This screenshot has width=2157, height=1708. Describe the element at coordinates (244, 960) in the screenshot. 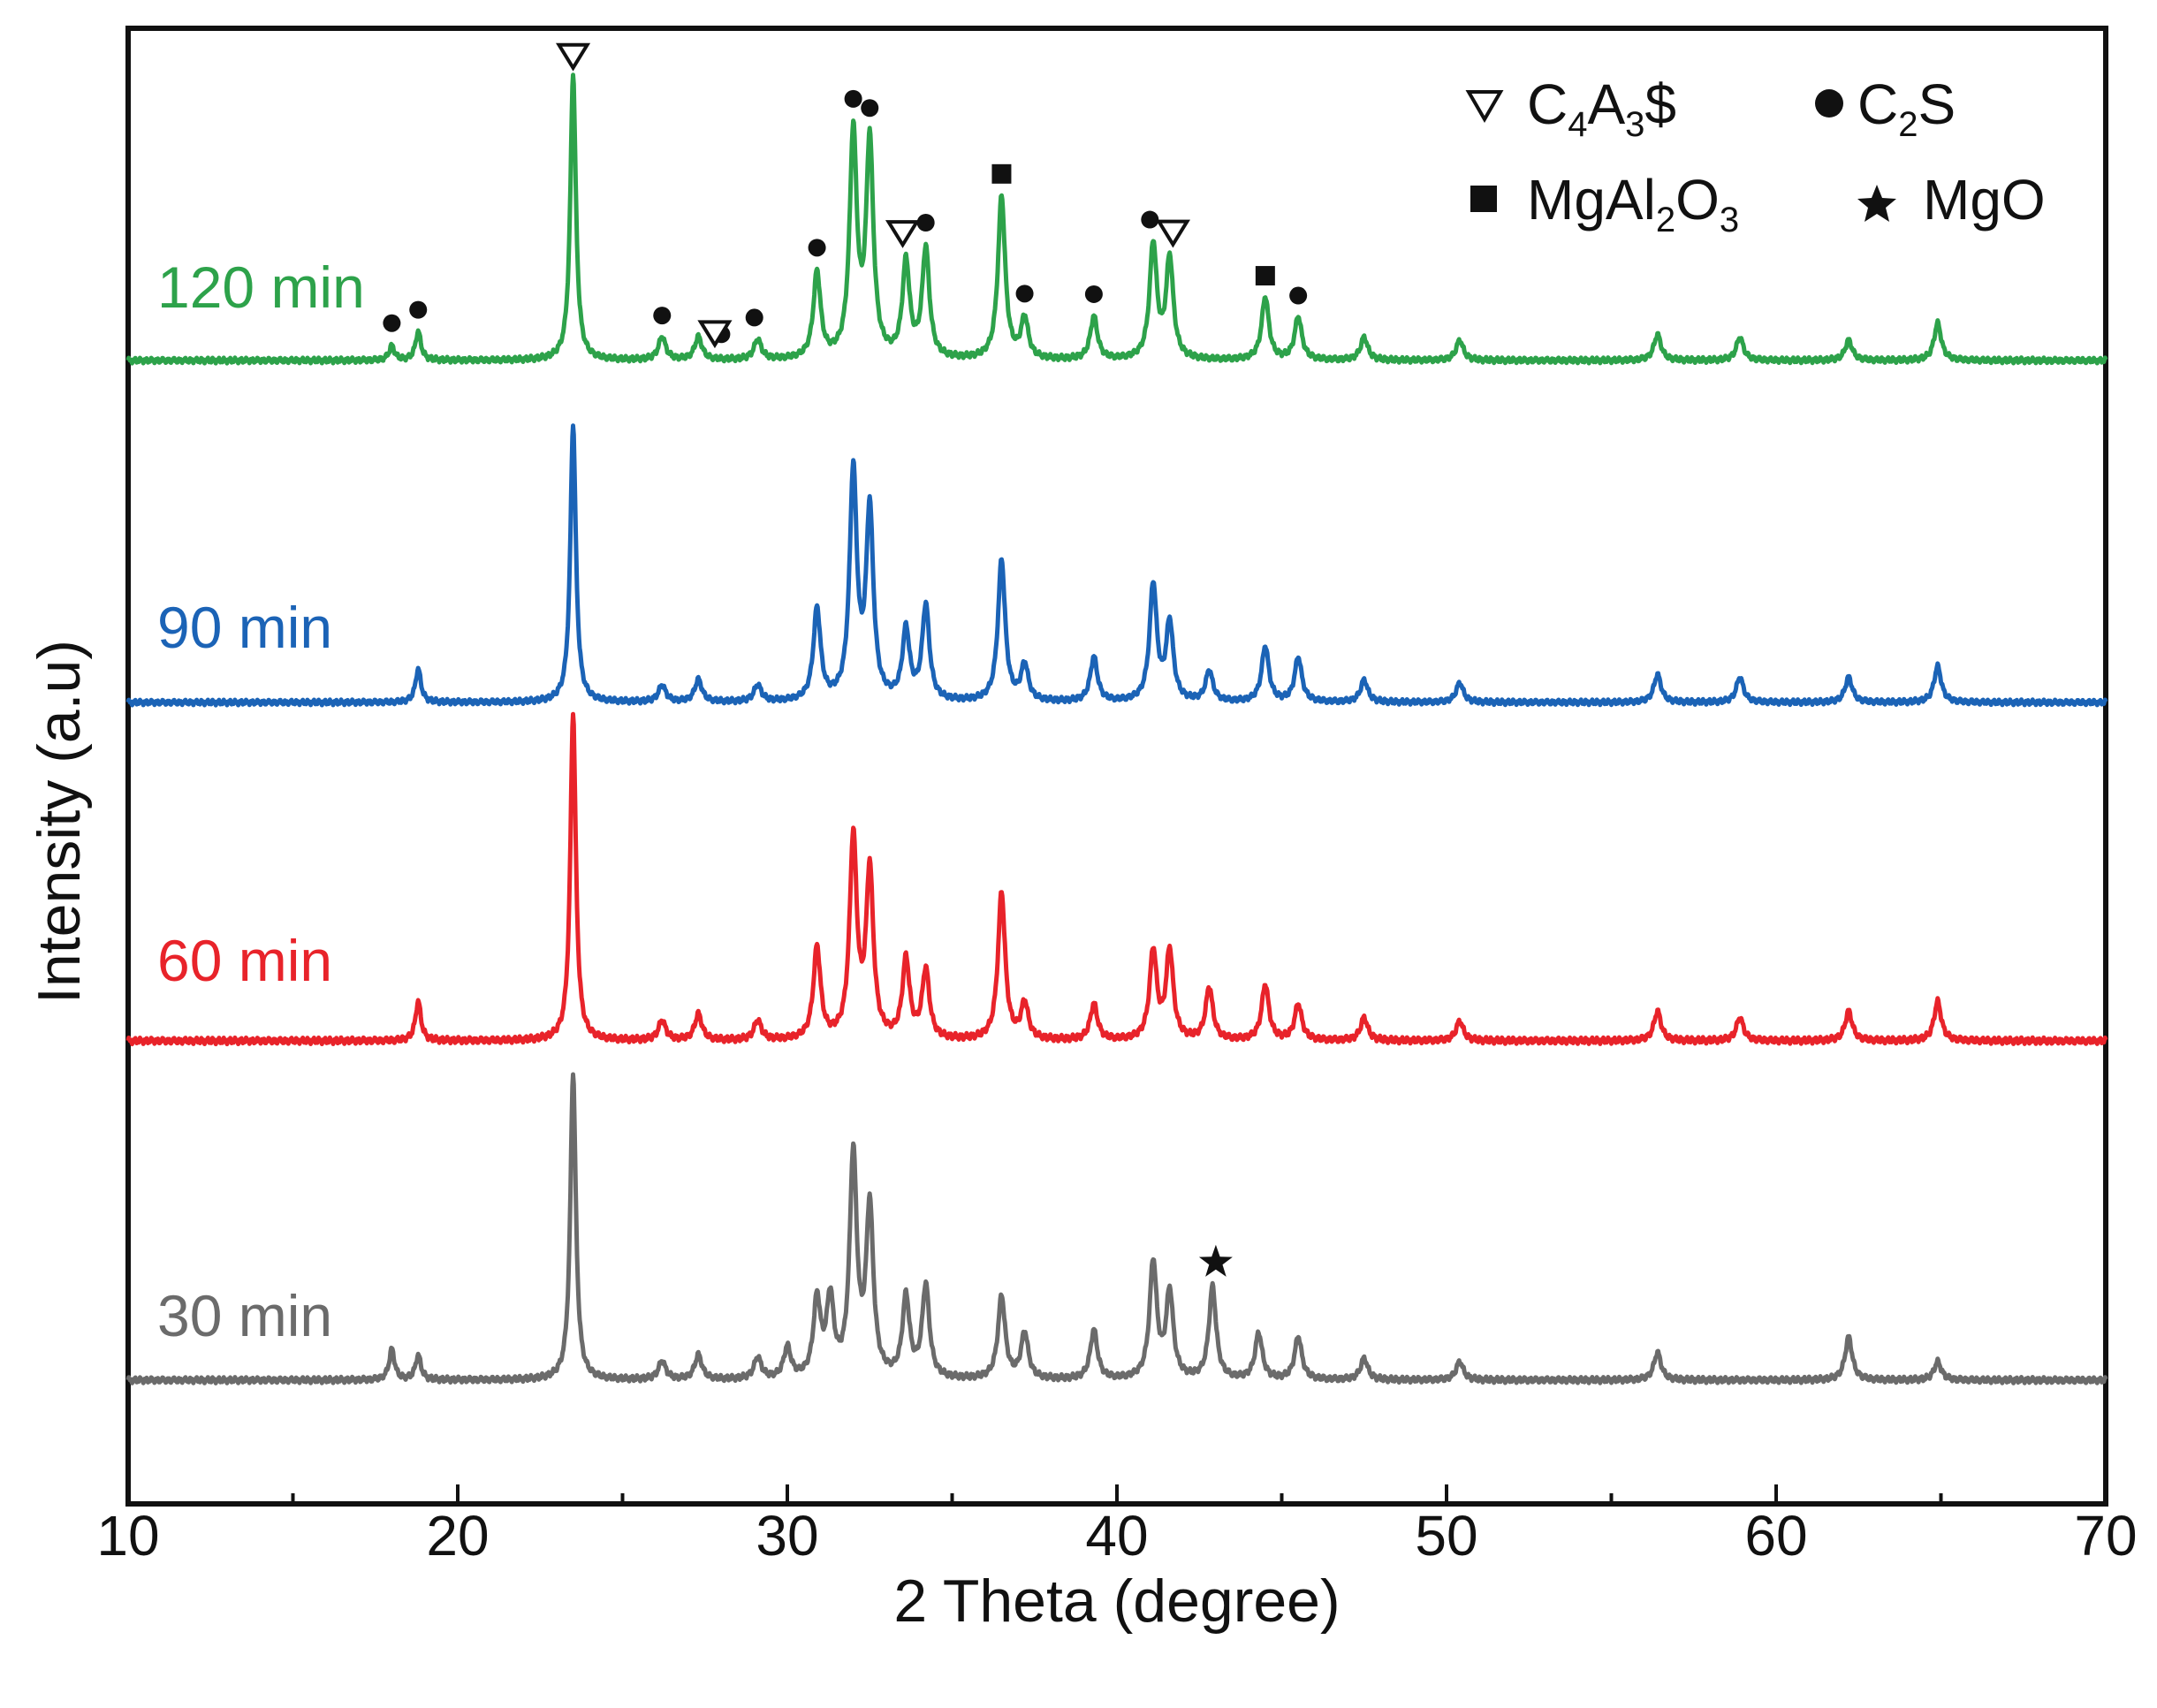

I see `series-label-60-min: 60 min` at that location.